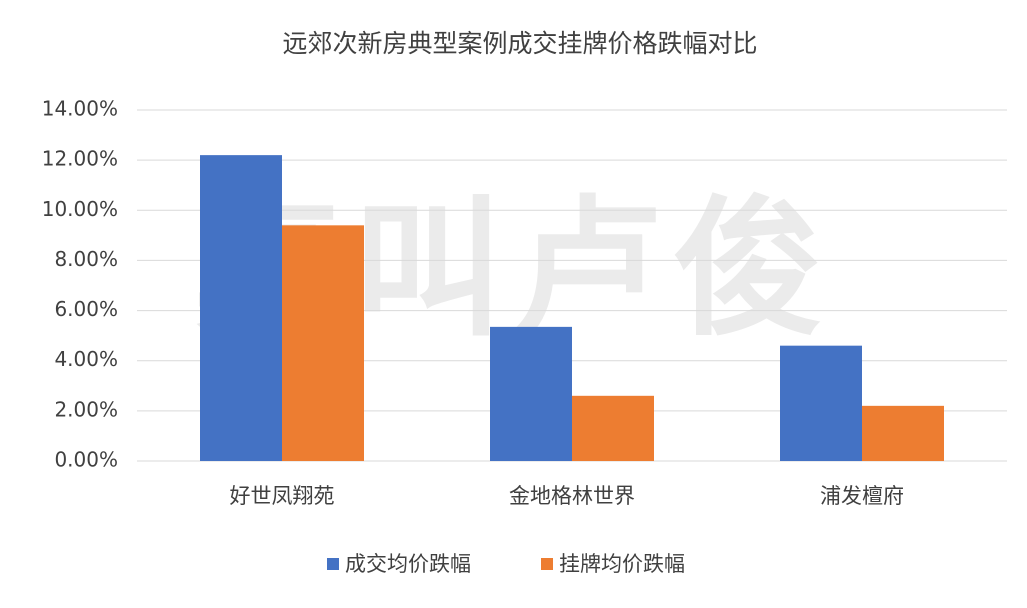  What do you see at coordinates (572, 496) in the screenshot?
I see `x-tick-label: 金地格林世界` at bounding box center [572, 496].